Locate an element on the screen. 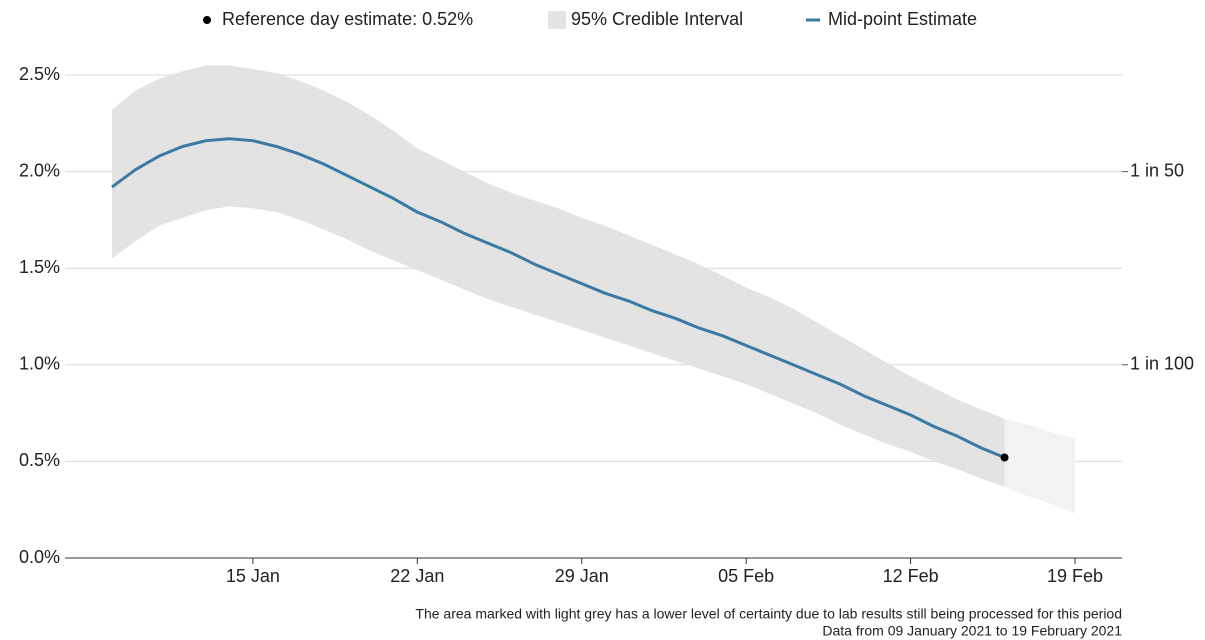 The height and width of the screenshot is (640, 1205). y-tick-label: 1.5% is located at coordinates (39, 267).